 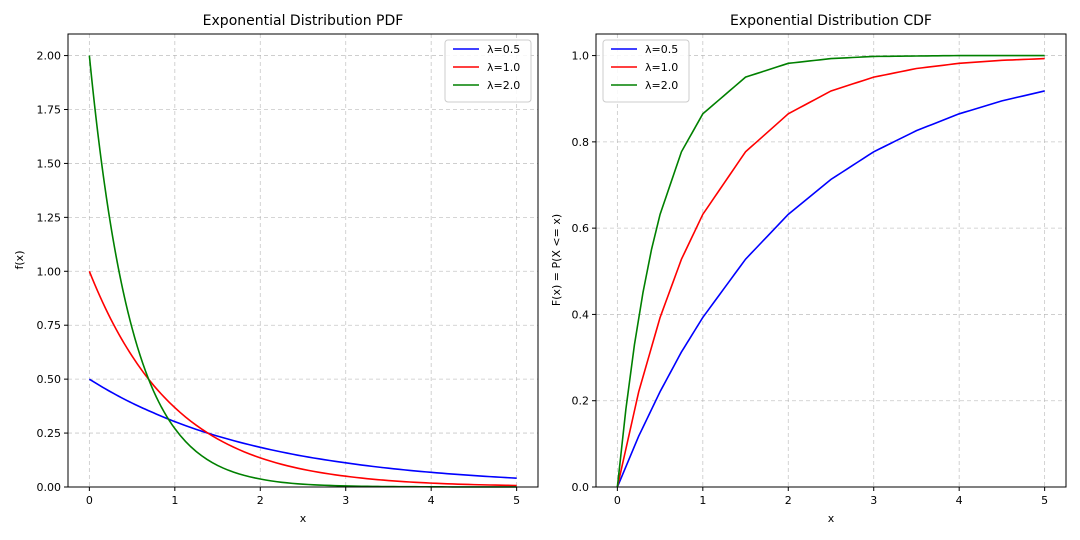 I want to click on pdf-legend-label: λ=1.0, so click(x=503, y=67).